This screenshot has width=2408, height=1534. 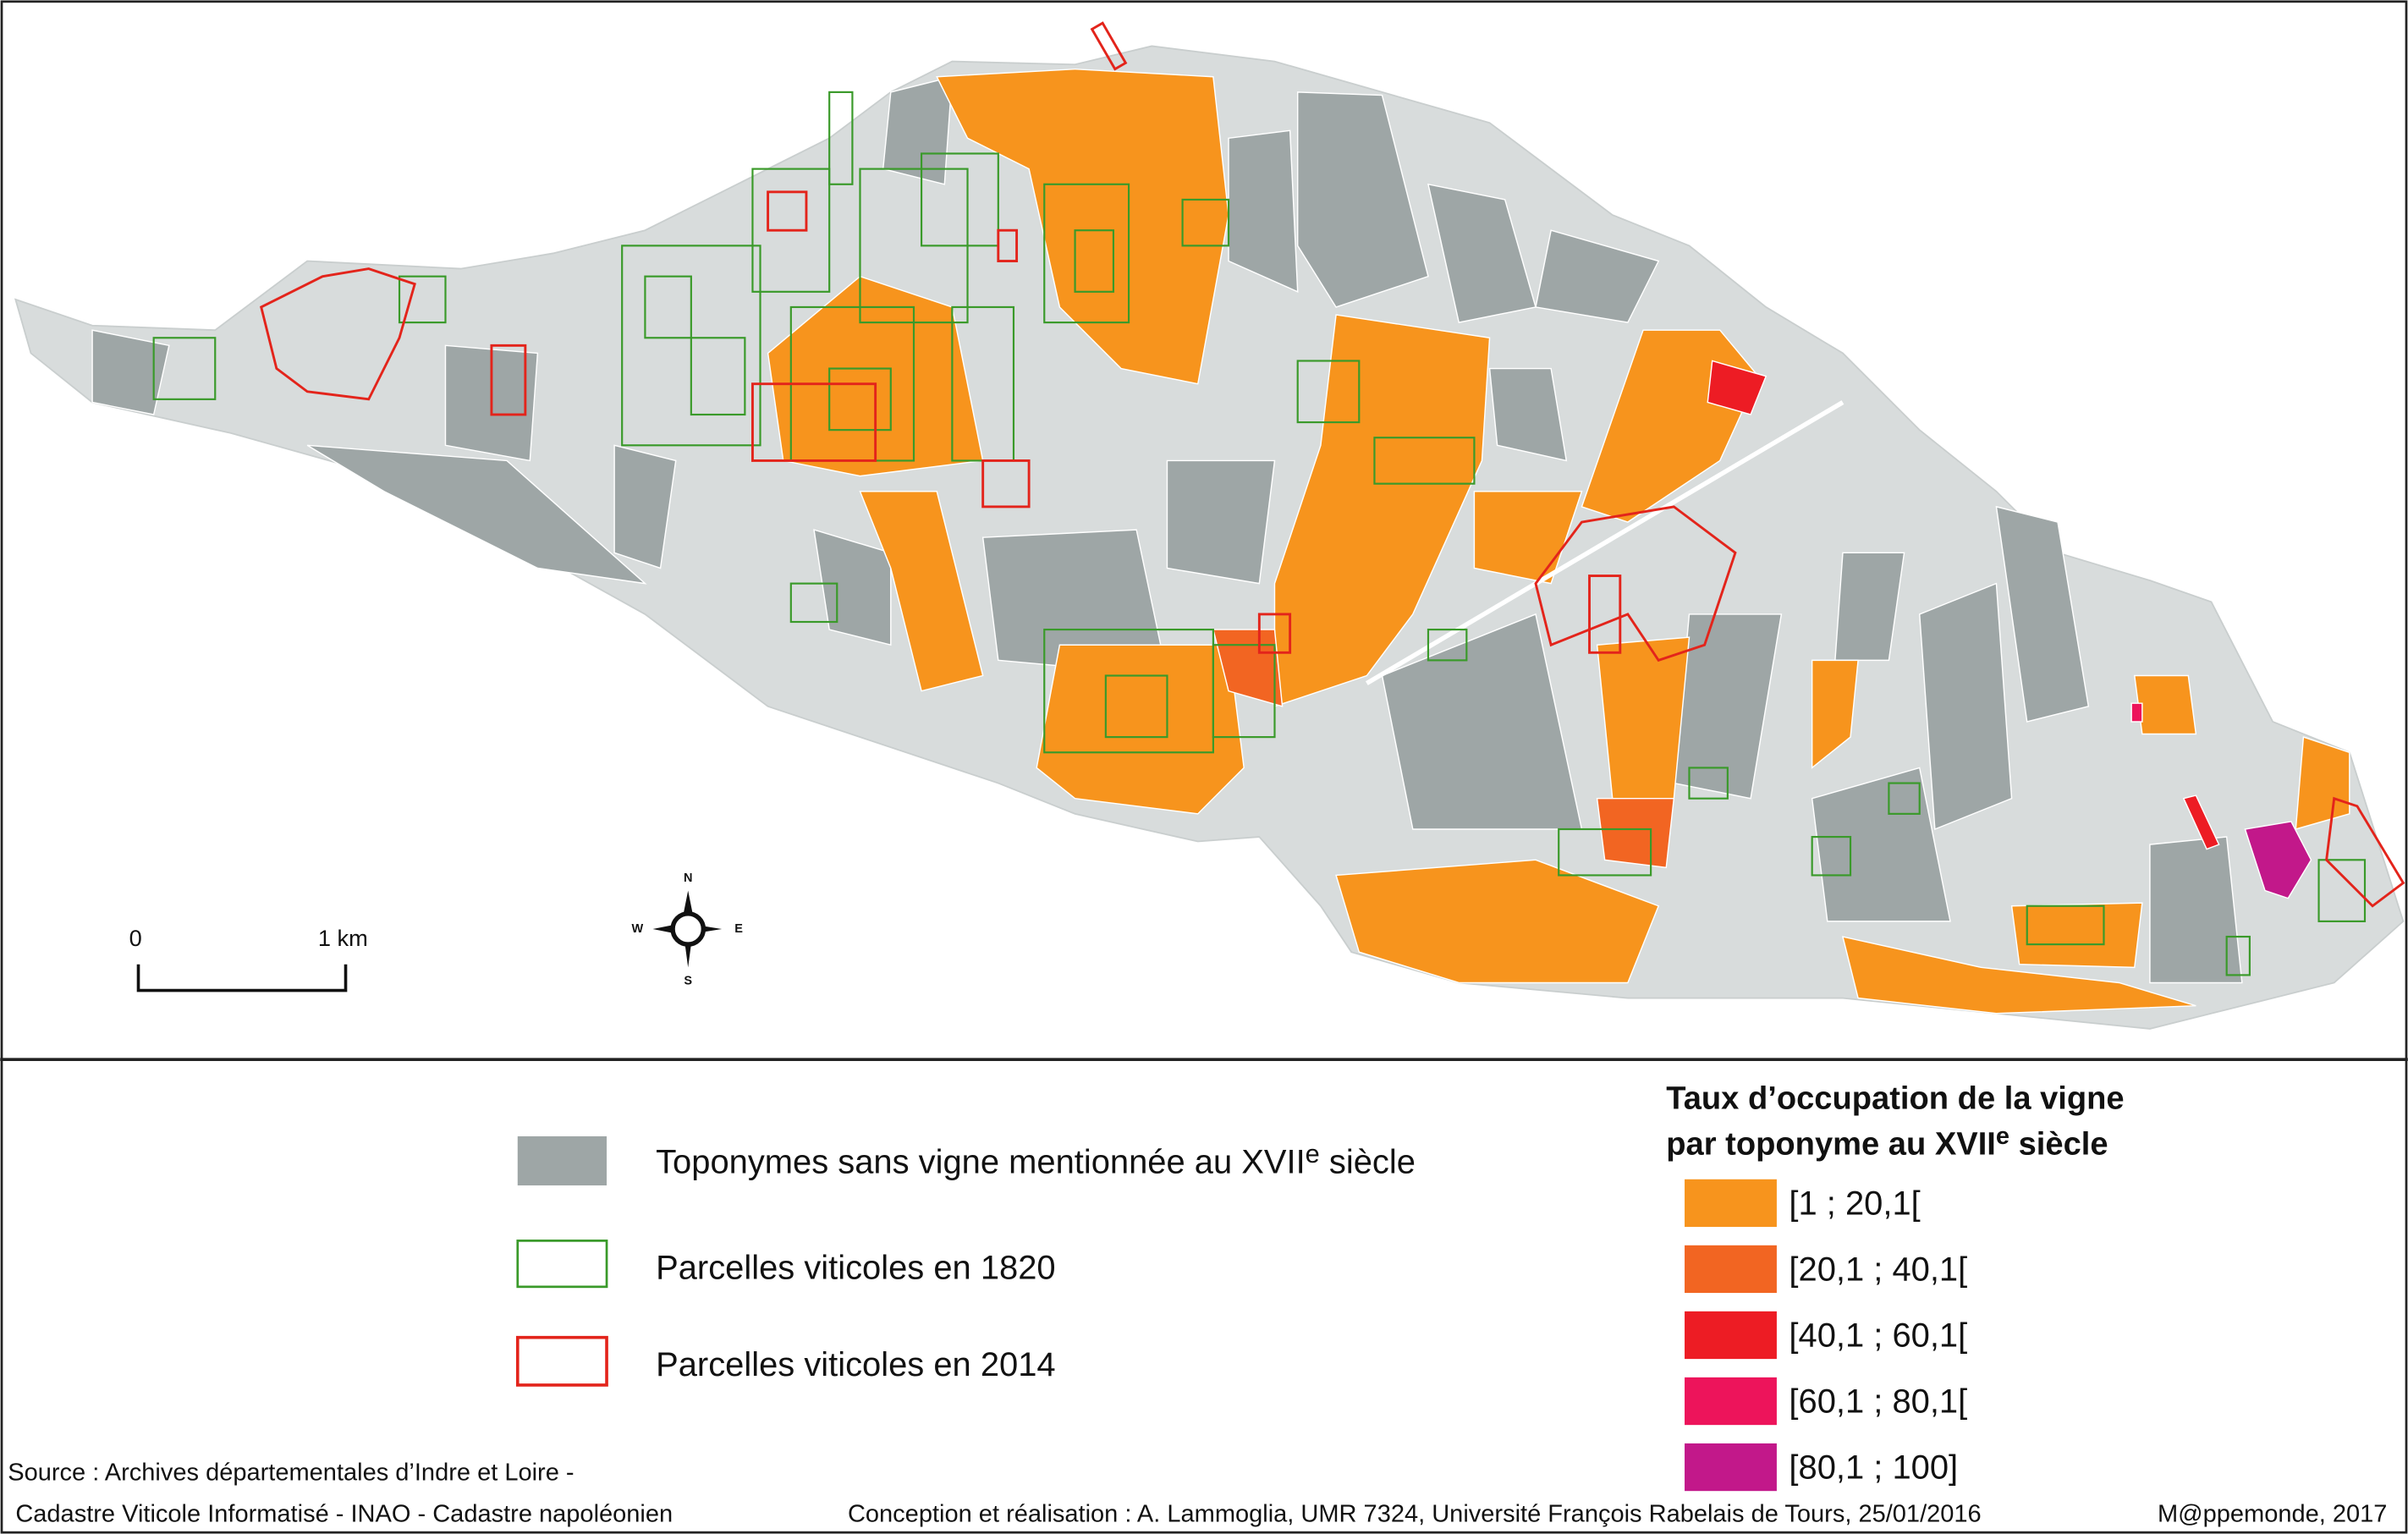 I want to click on legend-label-part: siècle, so click(x=1368, y=1162).